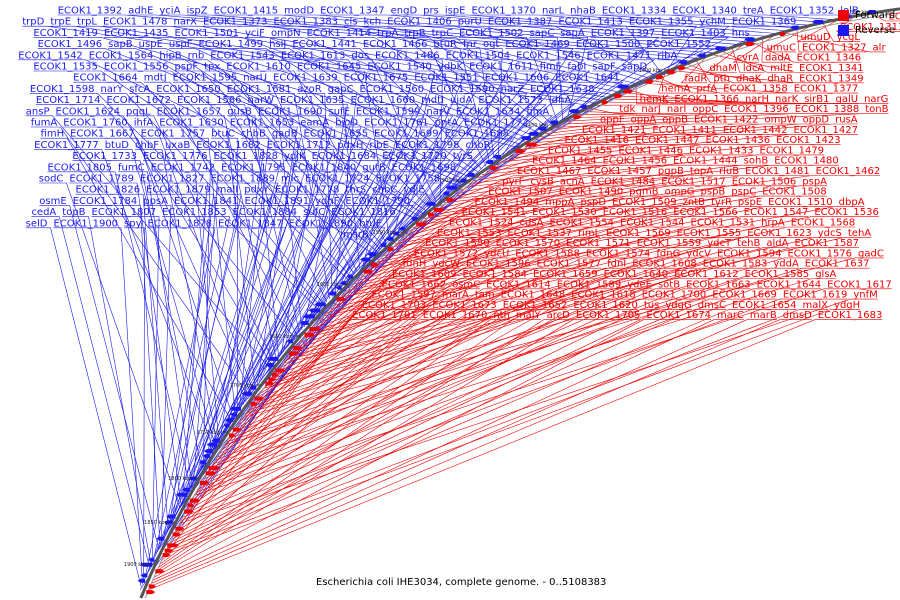 The height and width of the screenshot is (600, 900). I want to click on gene-label: ECOK1_1662, so click(414, 284).